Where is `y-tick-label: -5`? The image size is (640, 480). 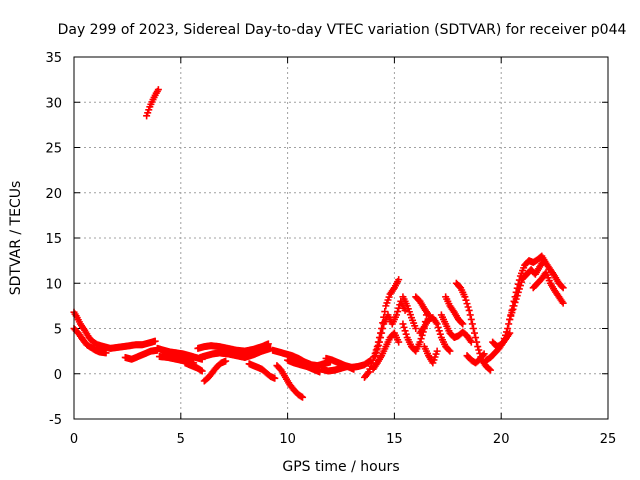
y-tick-label: -5 is located at coordinates (55, 420).